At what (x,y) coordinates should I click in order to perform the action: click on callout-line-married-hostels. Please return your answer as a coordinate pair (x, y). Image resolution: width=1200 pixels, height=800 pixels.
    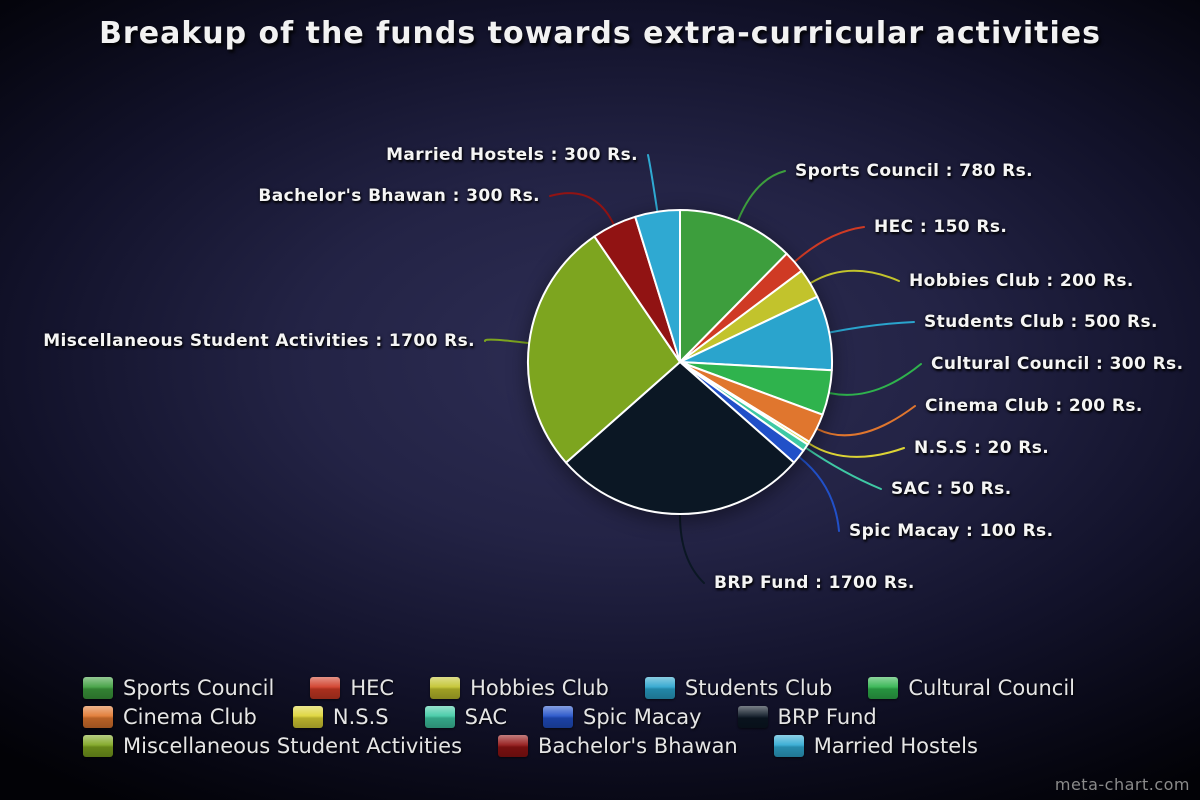
    Looking at the image, I should click on (653, 183).